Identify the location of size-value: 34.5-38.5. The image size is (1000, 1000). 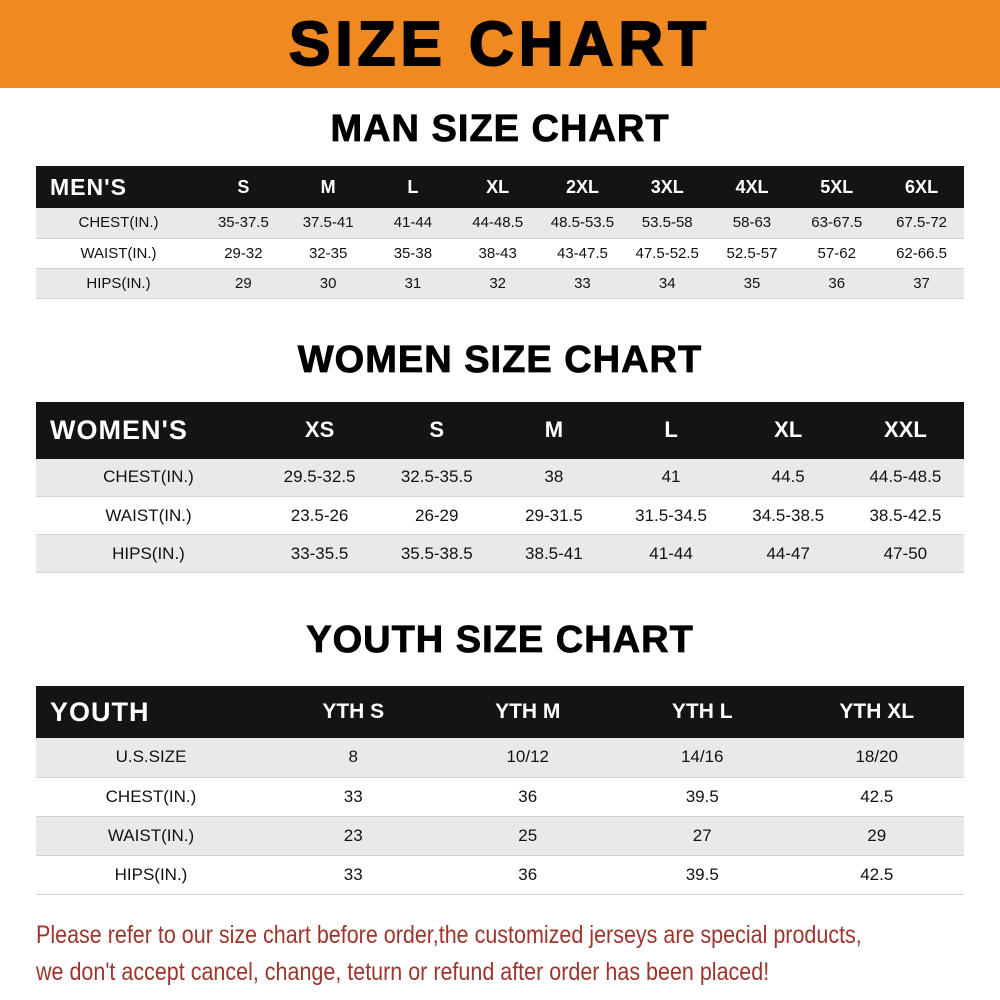
(788, 515).